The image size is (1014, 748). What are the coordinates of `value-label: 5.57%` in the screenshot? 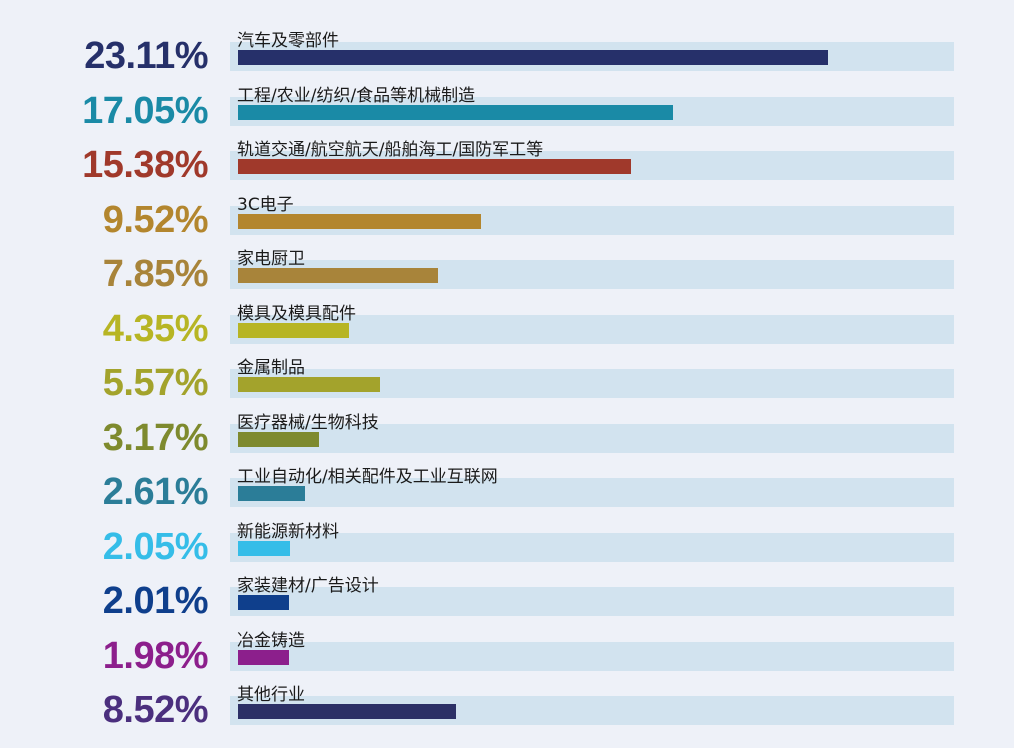 It's located at (155, 383).